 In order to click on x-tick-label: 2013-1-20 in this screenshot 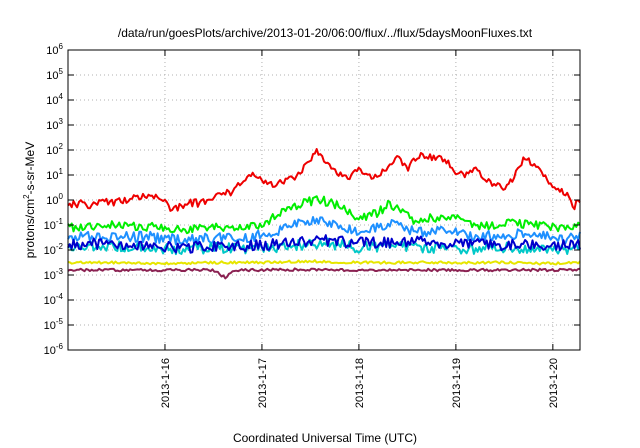, I will do `click(554, 383)`.